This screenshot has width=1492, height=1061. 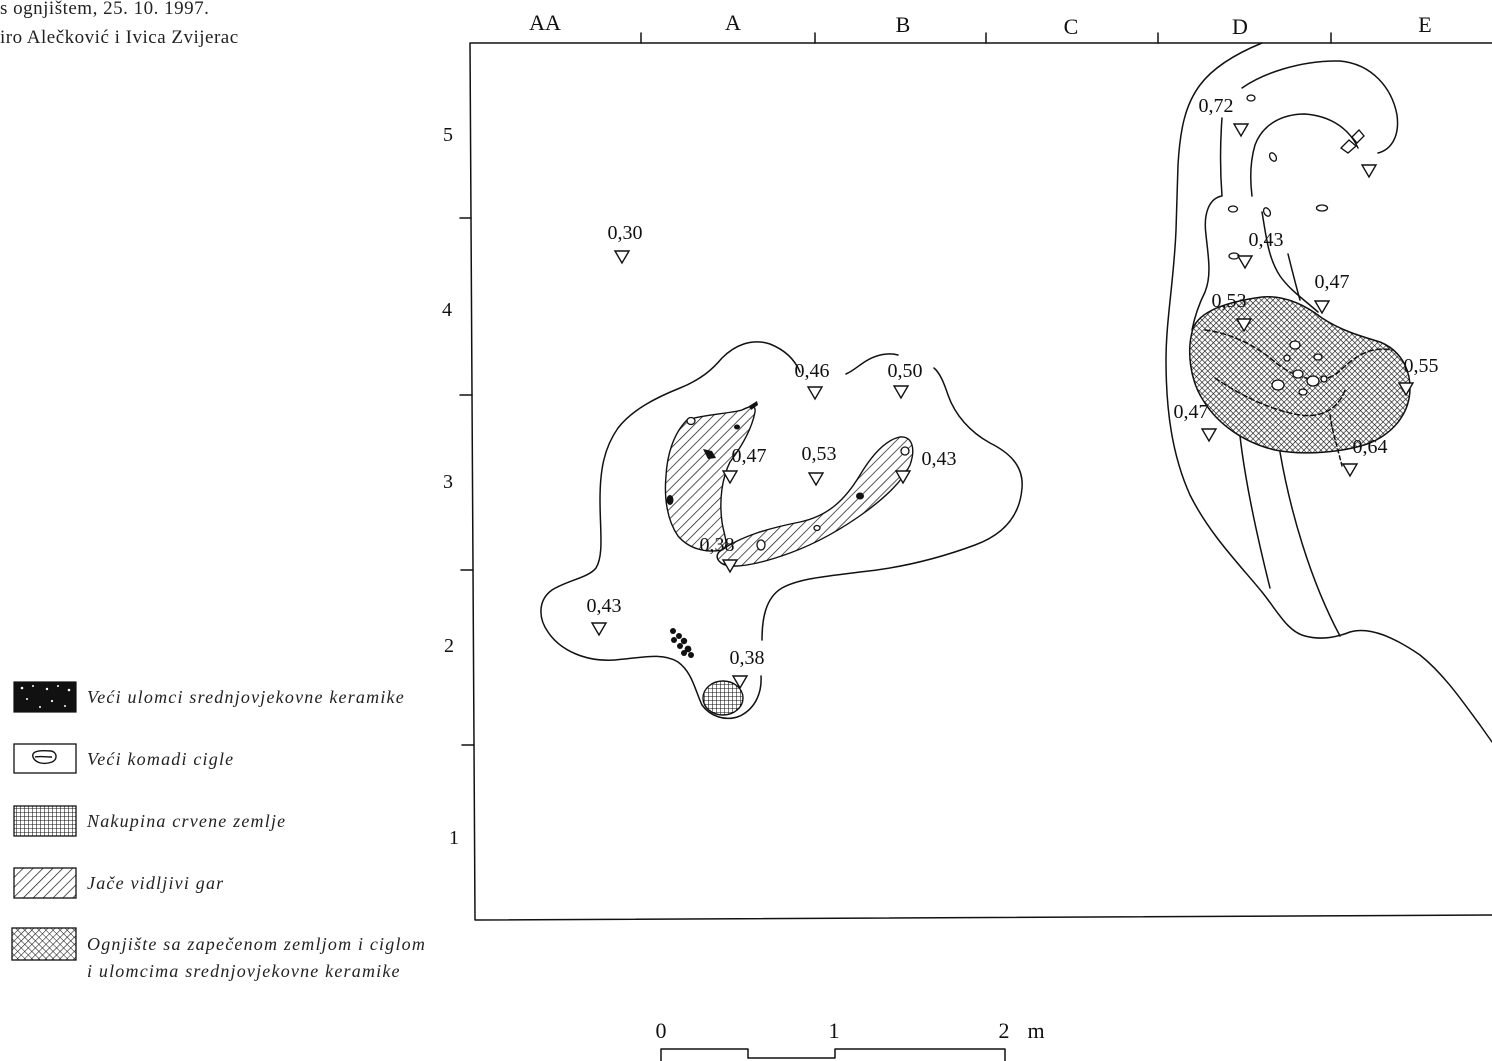 What do you see at coordinates (850, 1039) in the screenshot?
I see `scale-bar: 0 1 2 m` at bounding box center [850, 1039].